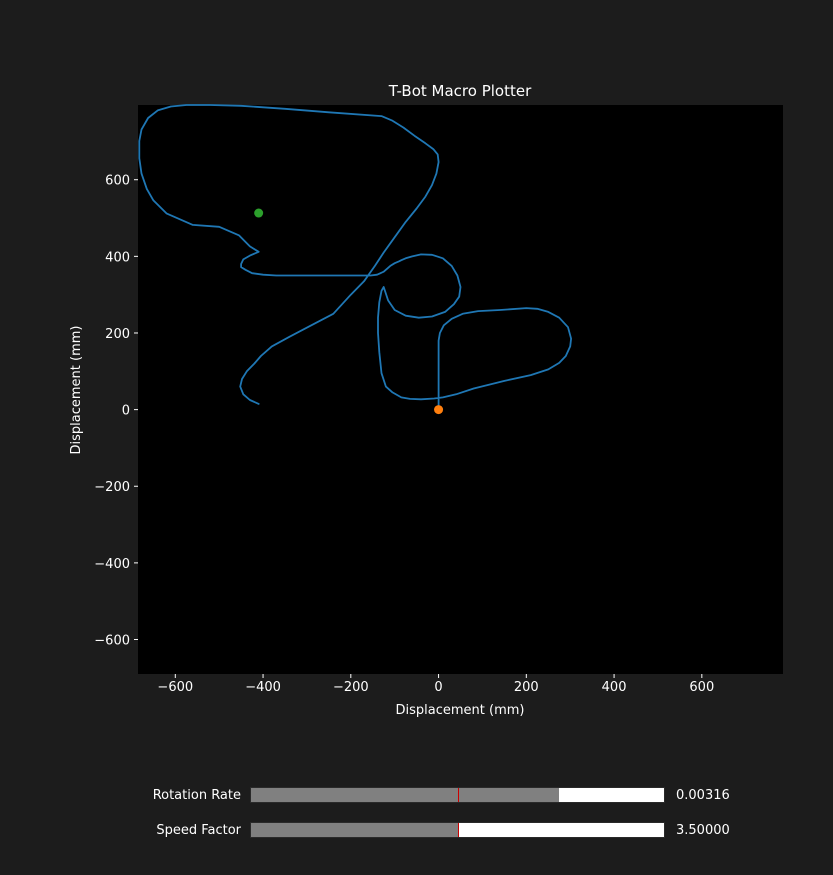  Describe the element at coordinates (614, 687) in the screenshot. I see `x-tick-label: 400` at that location.